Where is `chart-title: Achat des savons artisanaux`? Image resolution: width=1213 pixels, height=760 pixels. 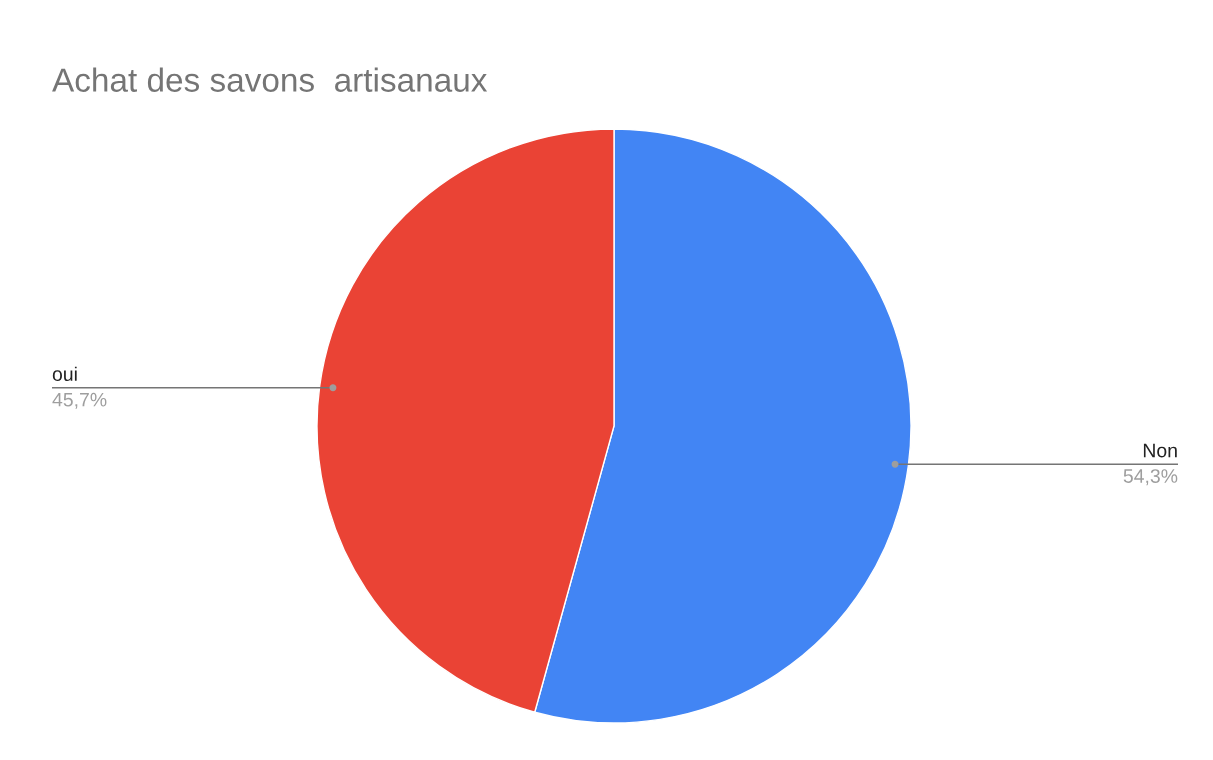 chart-title: Achat des savons artisanaux is located at coordinates (270, 79).